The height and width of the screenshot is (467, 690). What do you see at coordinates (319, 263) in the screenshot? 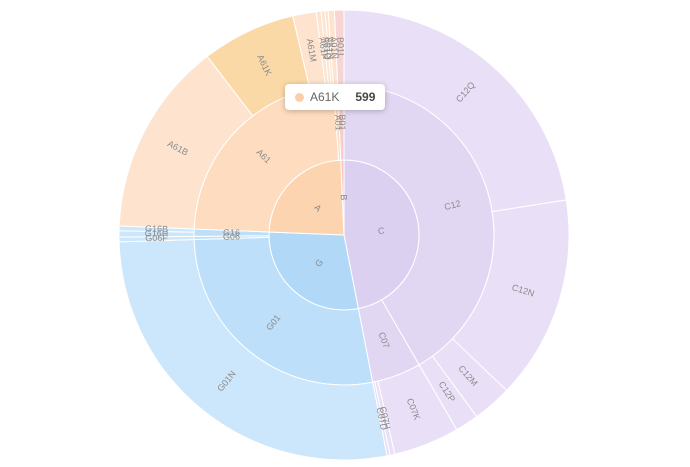
I see `sector-label: G` at bounding box center [319, 263].